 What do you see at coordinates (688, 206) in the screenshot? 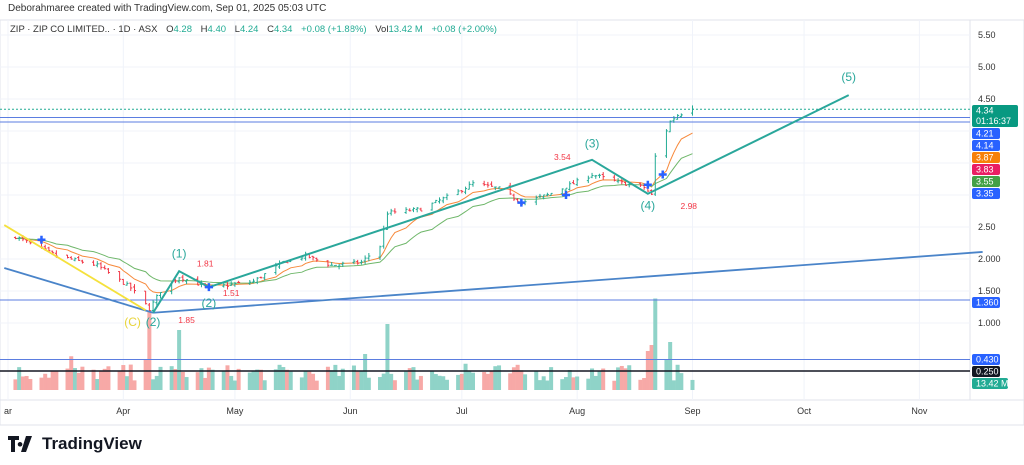
I see `price-note: 2.98` at bounding box center [688, 206].